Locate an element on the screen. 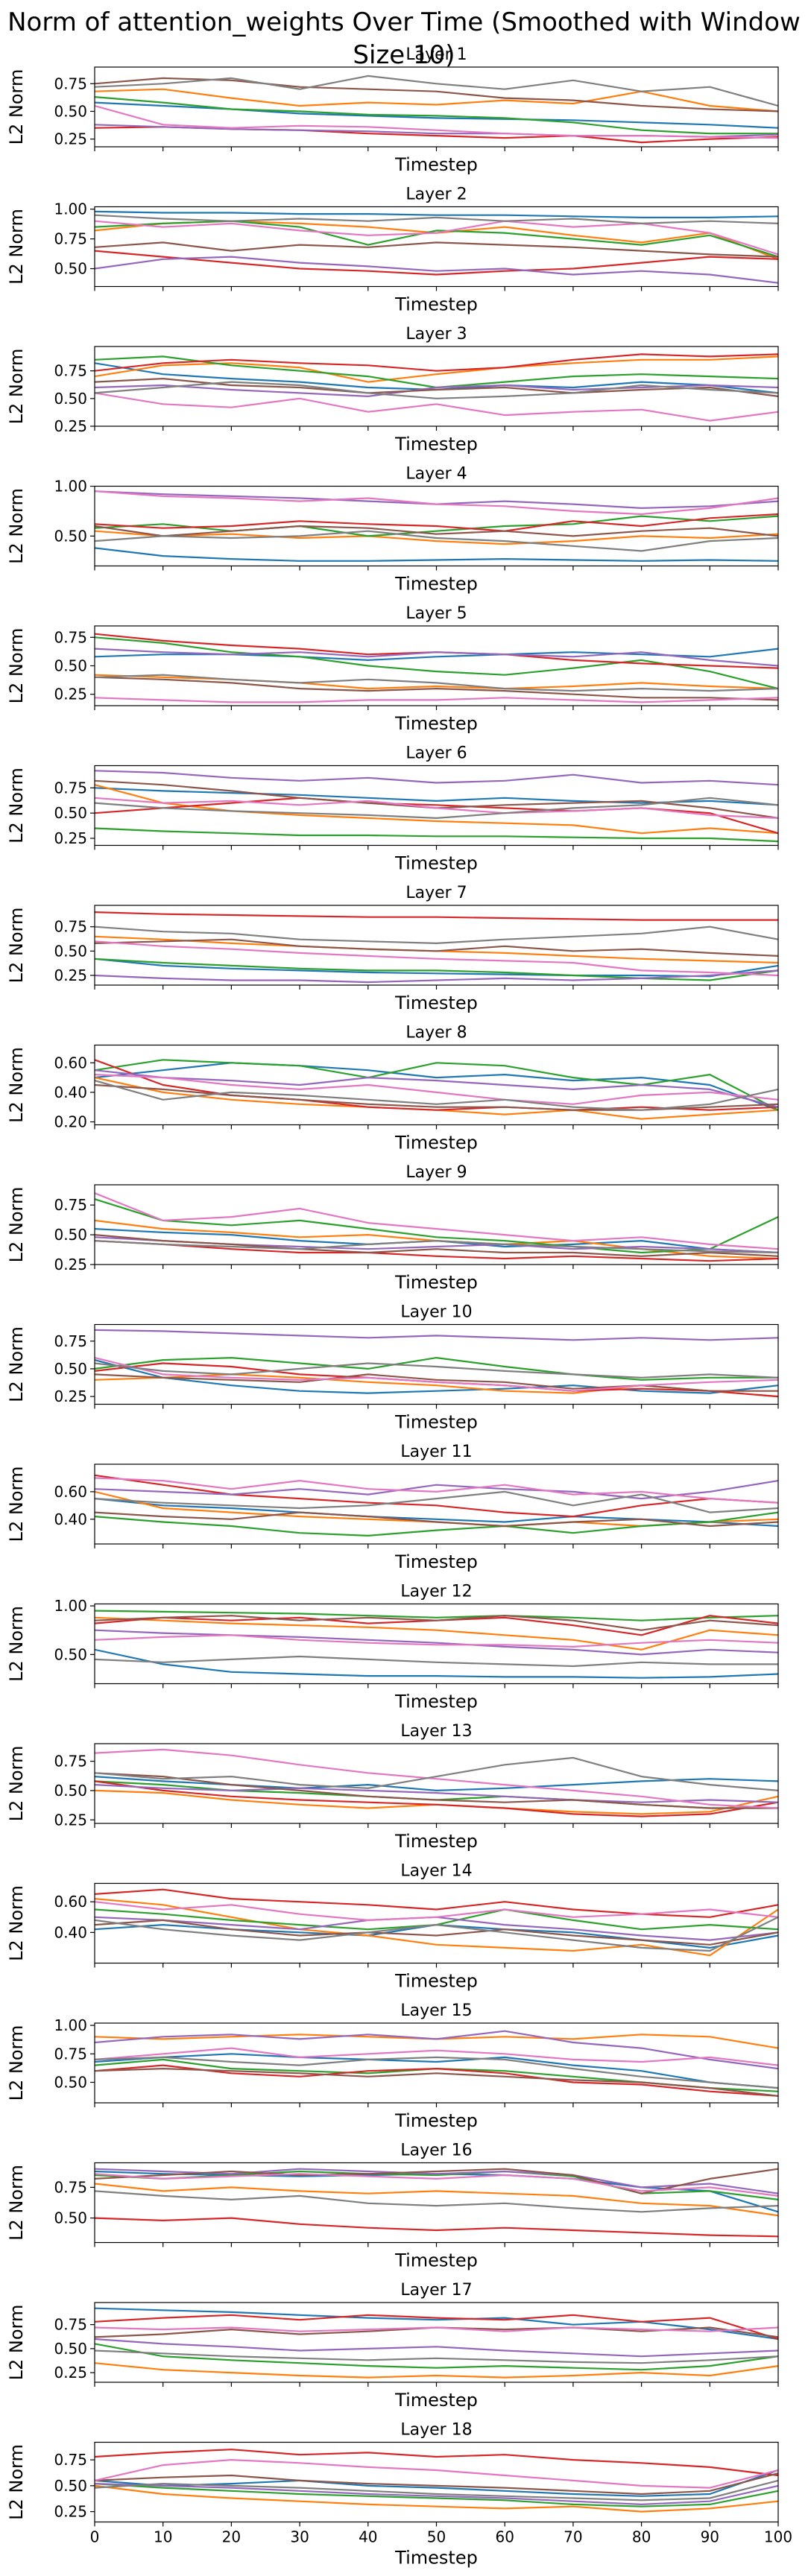 Image resolution: width=808 pixels, height=2576 pixels. y-tick-label: 0.60 is located at coordinates (71, 1492).